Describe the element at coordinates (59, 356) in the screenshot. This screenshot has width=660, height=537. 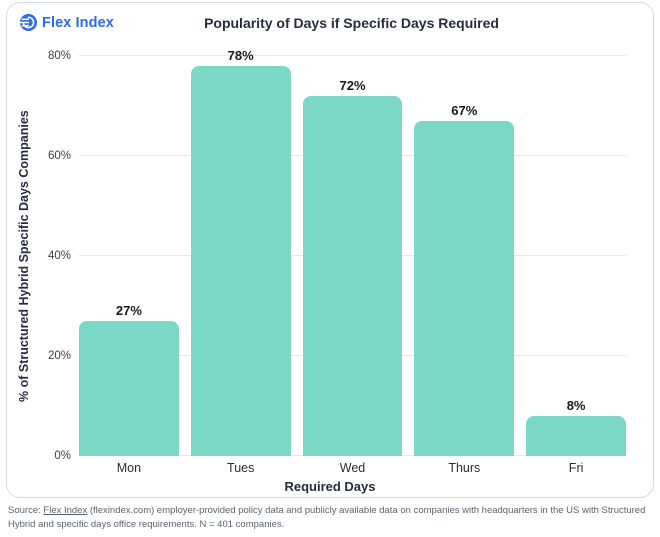
I see `y-tick-label: 20%` at that location.